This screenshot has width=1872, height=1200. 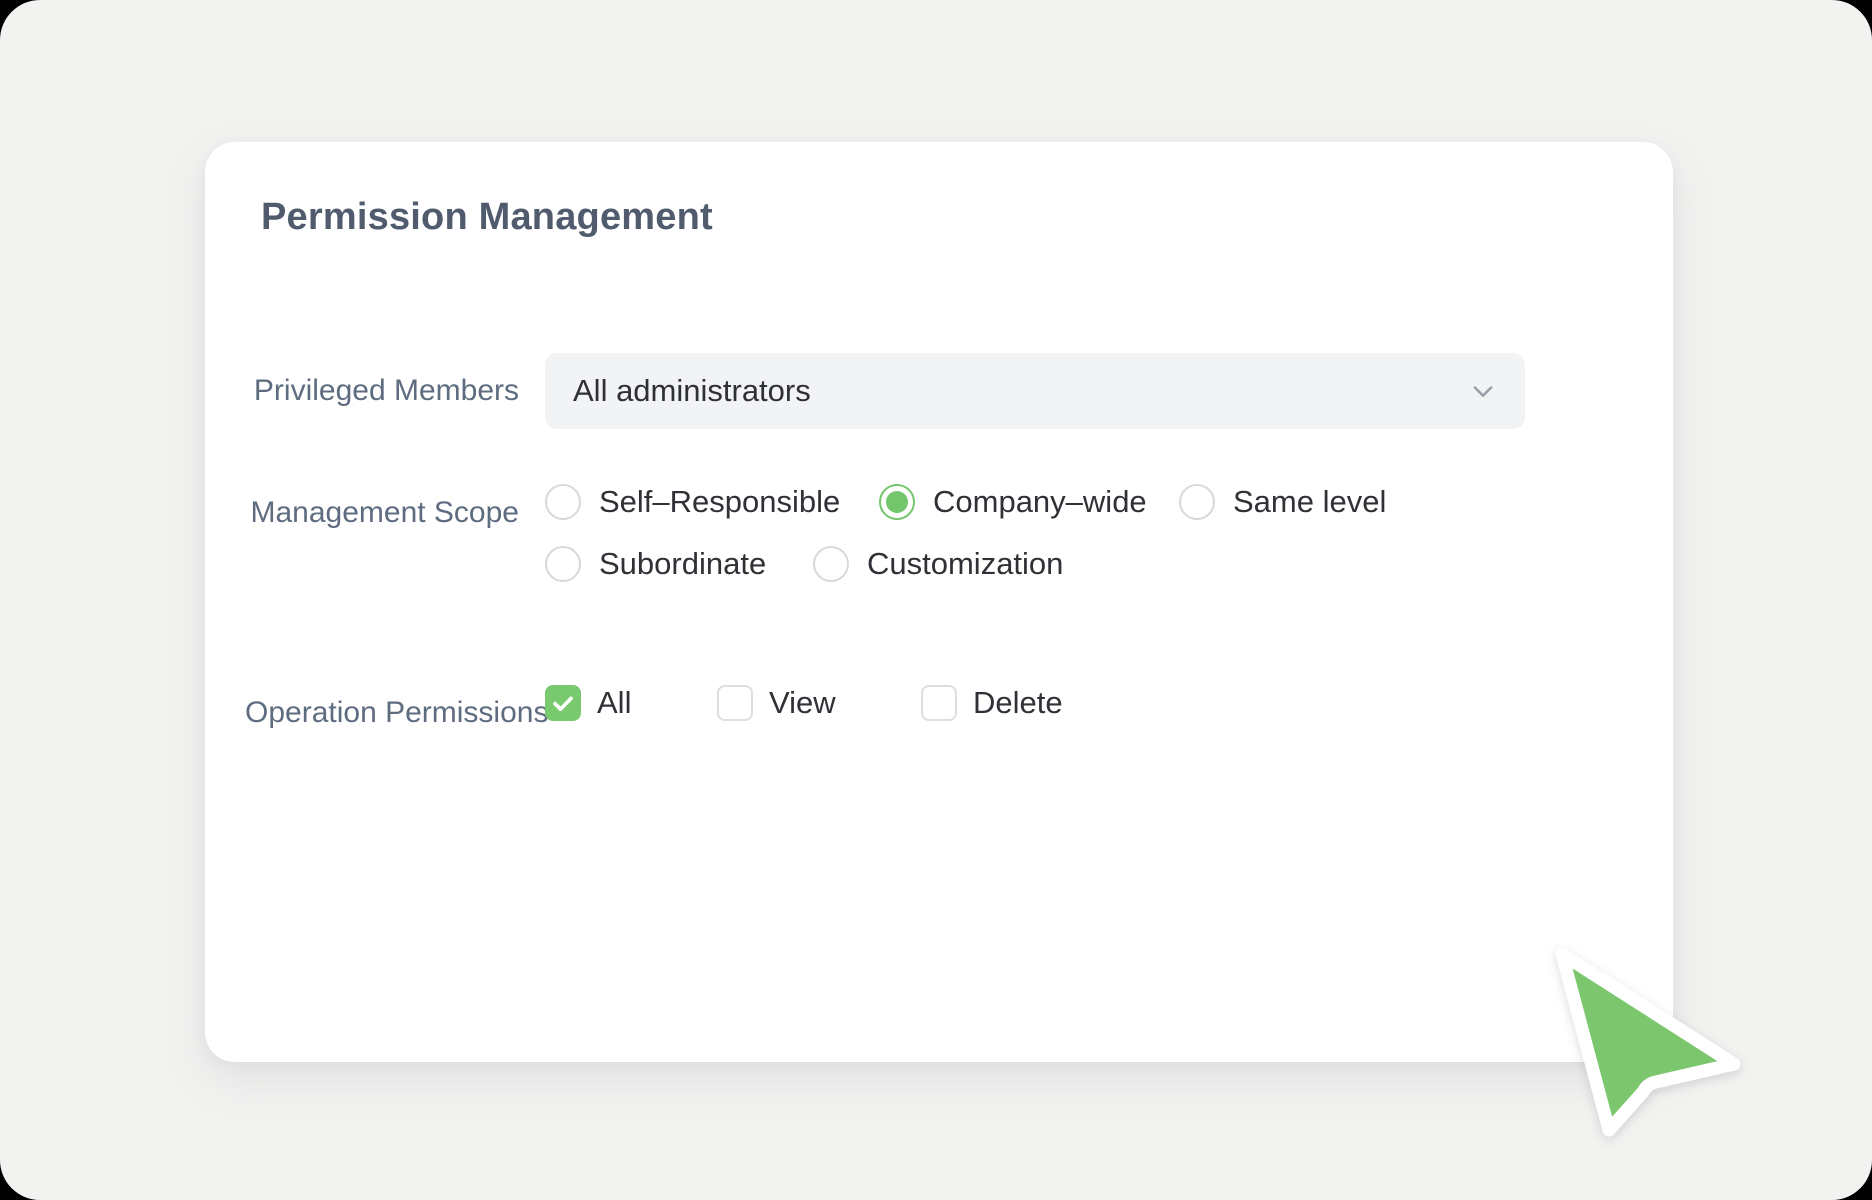 I want to click on privileged-members-select-value: All administrators, so click(x=692, y=390).